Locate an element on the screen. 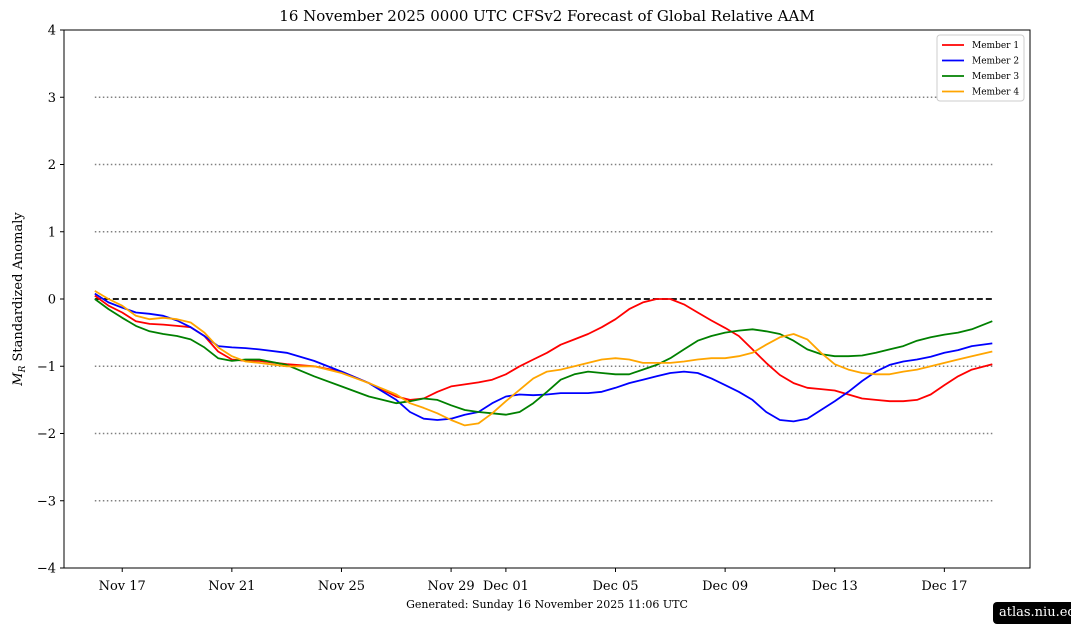  legend-label: Member 1 is located at coordinates (995, 46).